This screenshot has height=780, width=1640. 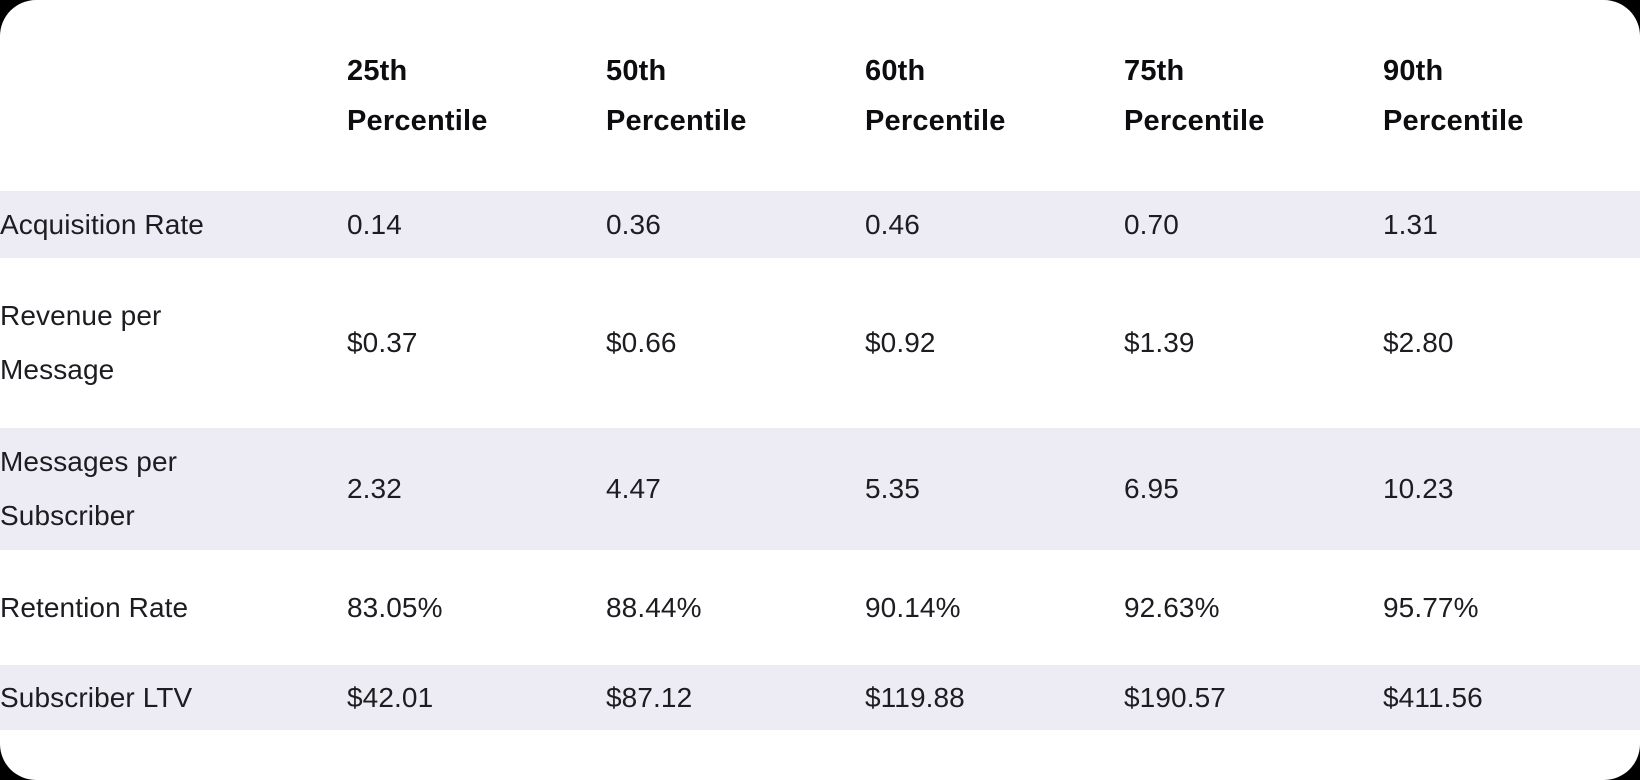 I want to click on row-label-cell: Retention Rate, so click(x=173, y=607).